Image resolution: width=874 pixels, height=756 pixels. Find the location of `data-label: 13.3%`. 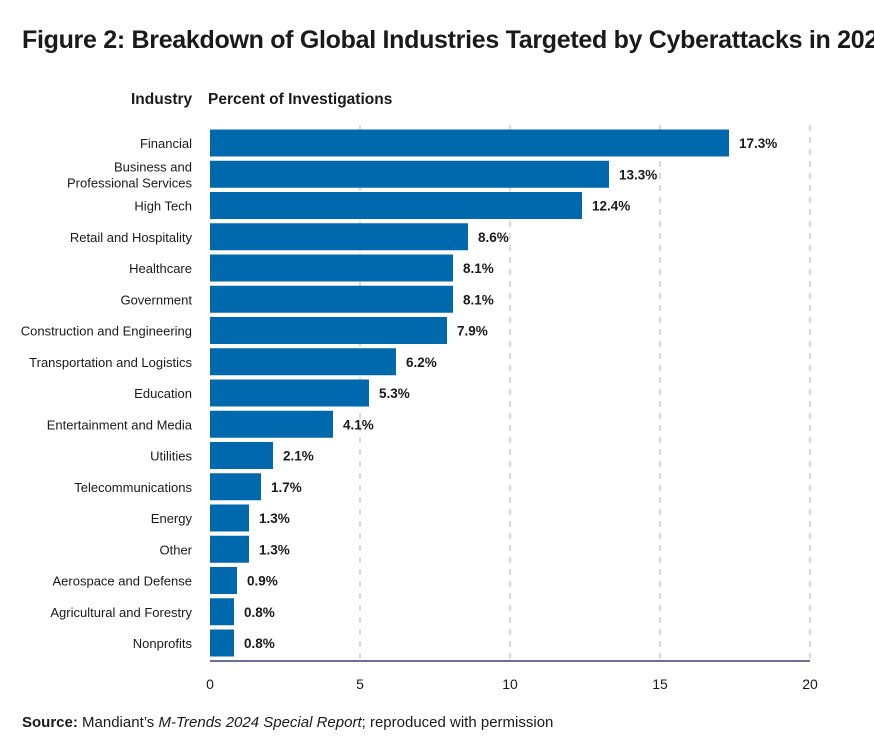

data-label: 13.3% is located at coordinates (638, 174).